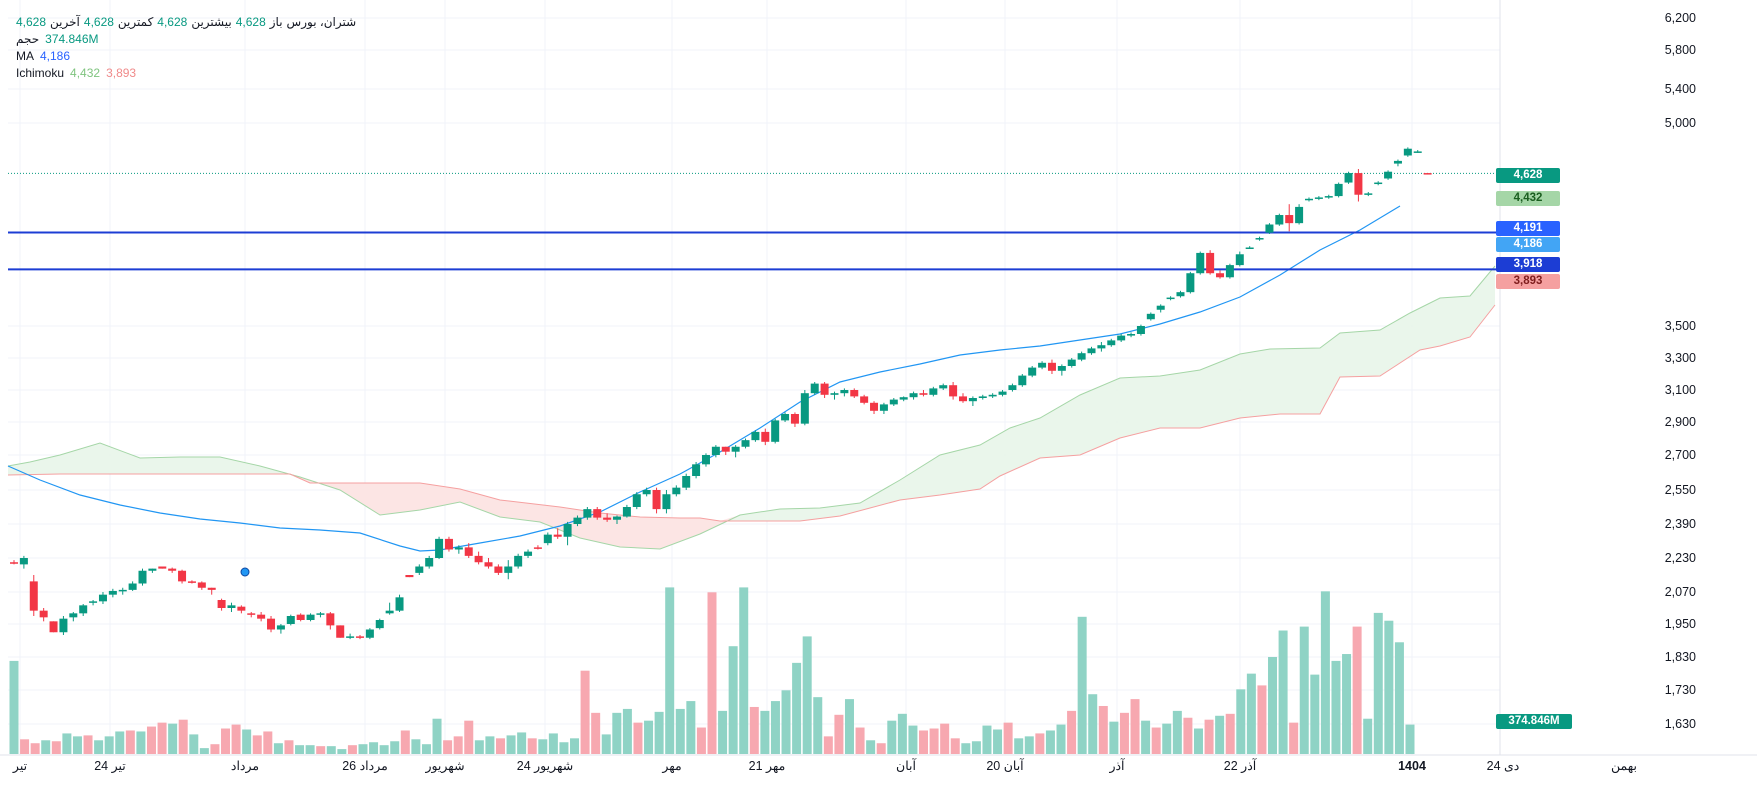 The height and width of the screenshot is (790, 1757). I want to click on symbol-name: شتران، بورس, so click(321, 22).